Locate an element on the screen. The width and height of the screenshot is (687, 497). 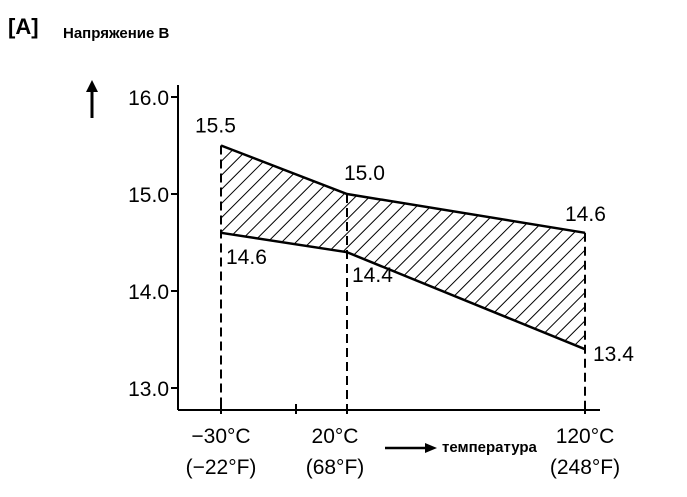
y-tick-label: 13.0 is located at coordinates (148, 389).